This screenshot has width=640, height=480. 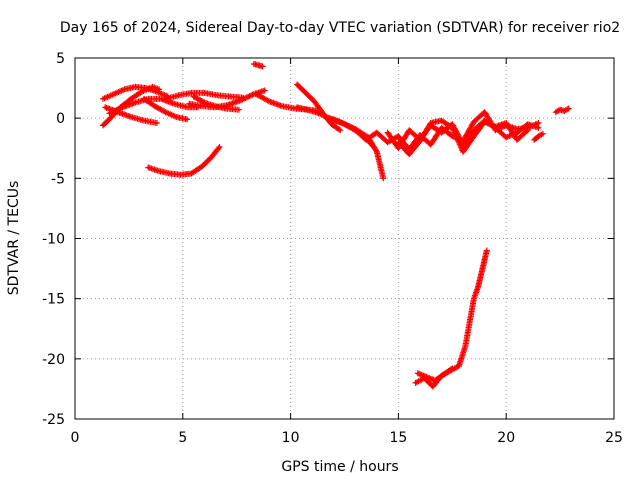 What do you see at coordinates (53, 360) in the screenshot?
I see `y-tick-label: -20` at bounding box center [53, 360].